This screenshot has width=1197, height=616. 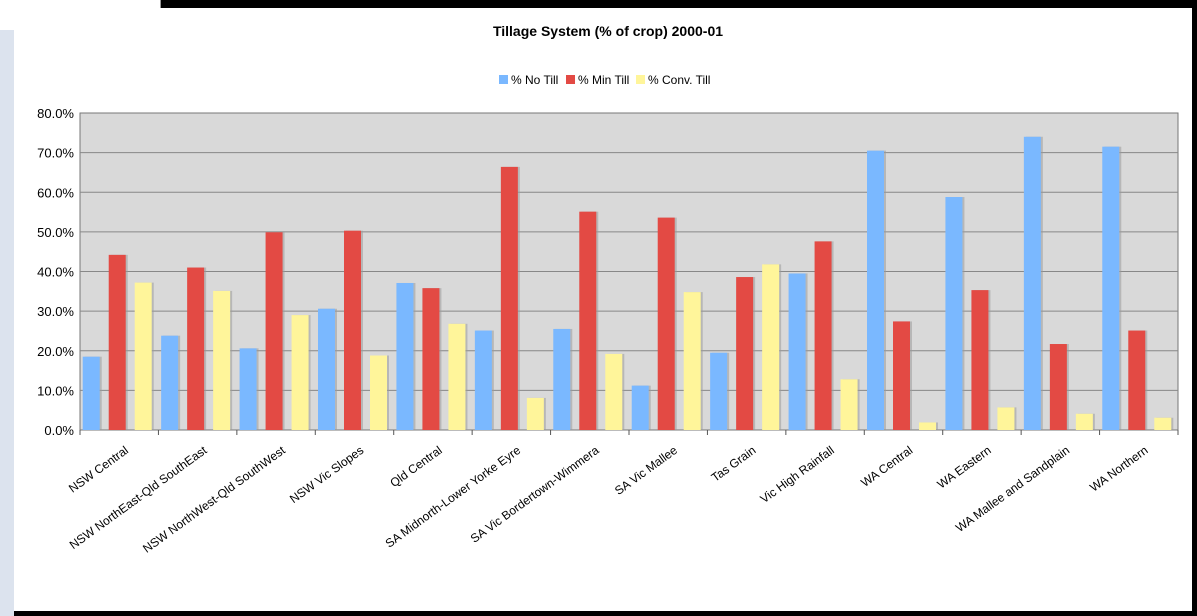 I want to click on x-category-label: NSW Vic Slopes, so click(x=326, y=474).